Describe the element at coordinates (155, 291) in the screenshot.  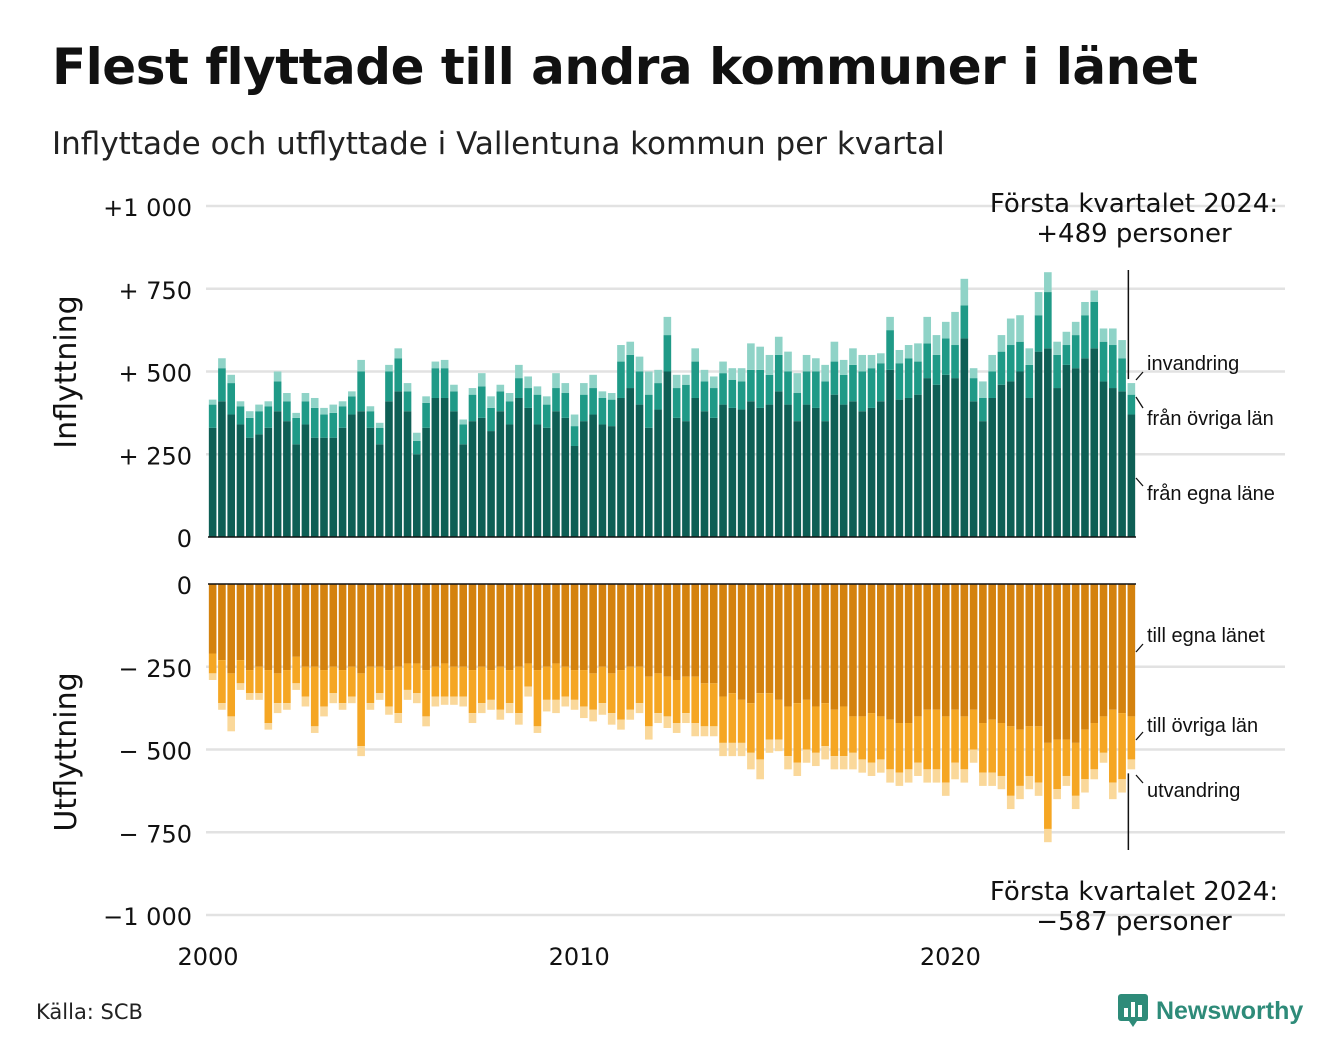
I see `y-tick-label: + 750` at that location.